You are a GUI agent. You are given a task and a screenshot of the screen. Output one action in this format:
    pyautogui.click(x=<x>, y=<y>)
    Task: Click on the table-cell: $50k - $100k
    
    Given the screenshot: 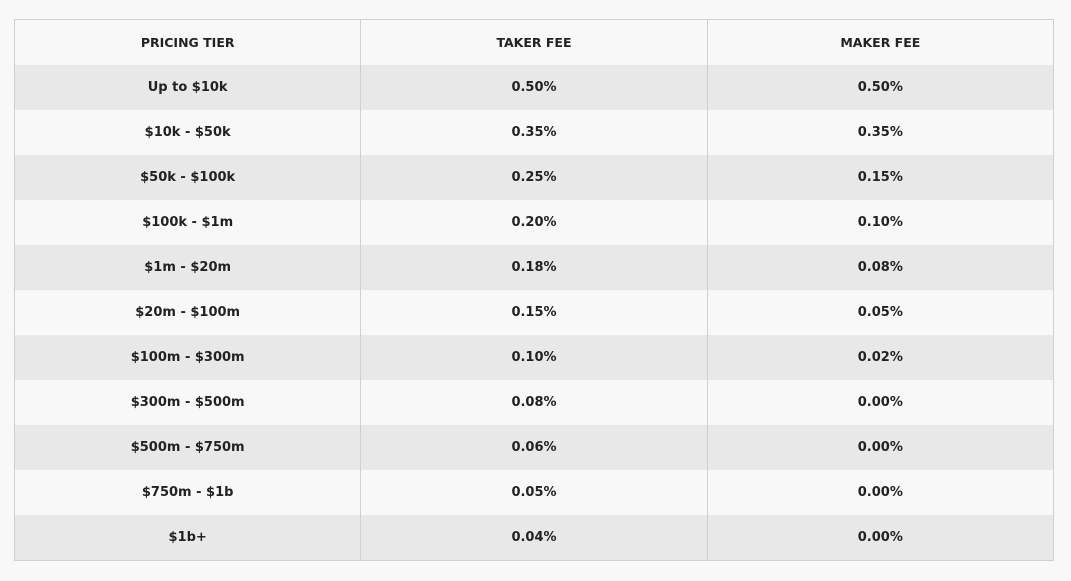 What is the action you would take?
    pyautogui.click(x=187, y=177)
    